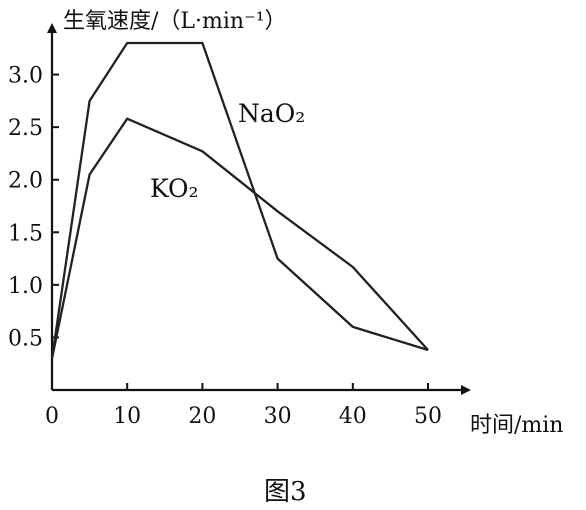 Image resolution: width=586 pixels, height=510 pixels. What do you see at coordinates (52, 416) in the screenshot?
I see `x-tick-label: 0` at bounding box center [52, 416].